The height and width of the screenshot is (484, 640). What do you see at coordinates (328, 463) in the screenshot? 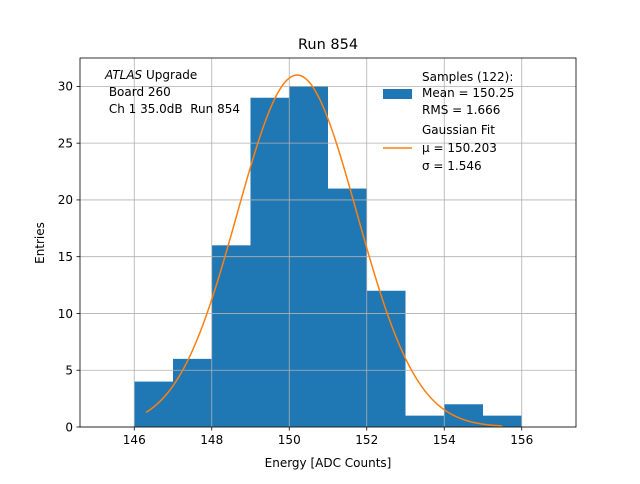
I see `x-axis-label: Energy [ADC Counts]` at bounding box center [328, 463].